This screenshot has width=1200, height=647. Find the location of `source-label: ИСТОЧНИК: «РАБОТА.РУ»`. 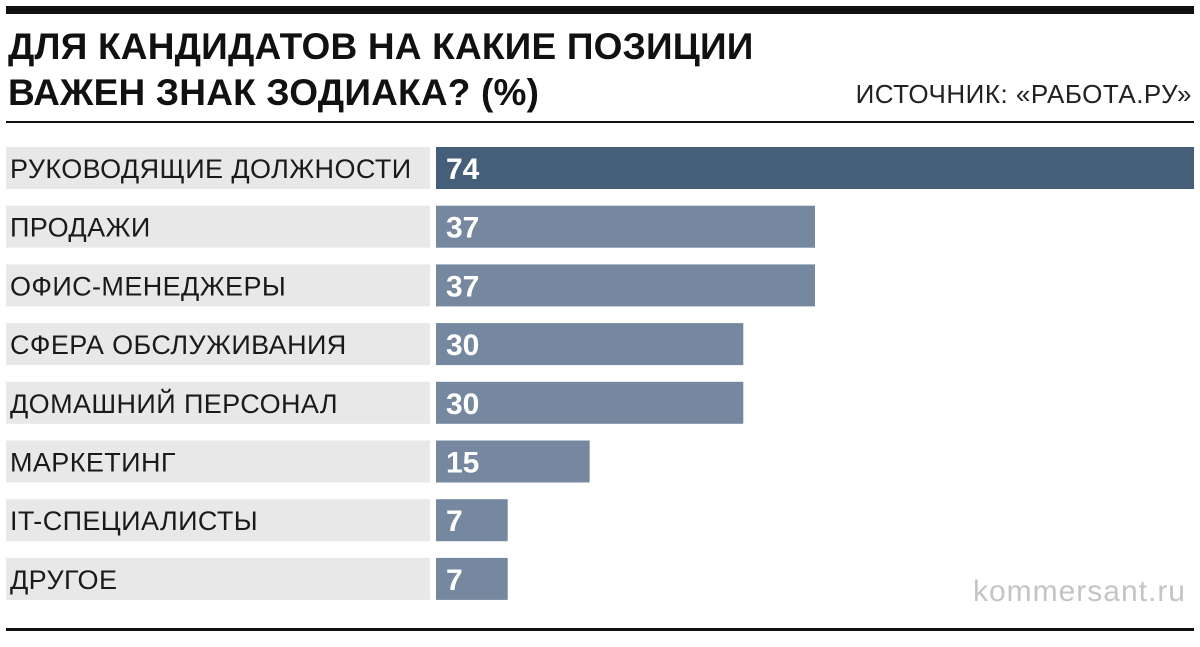

source-label: ИСТОЧНИК: «РАБОТА.РУ» is located at coordinates (1023, 94).